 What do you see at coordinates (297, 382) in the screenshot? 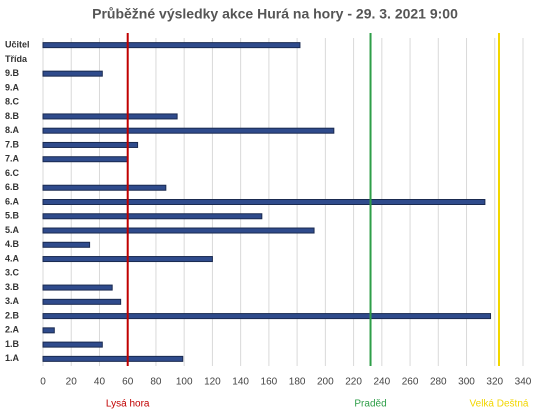
I see `x-tick-label: 180` at bounding box center [297, 382].